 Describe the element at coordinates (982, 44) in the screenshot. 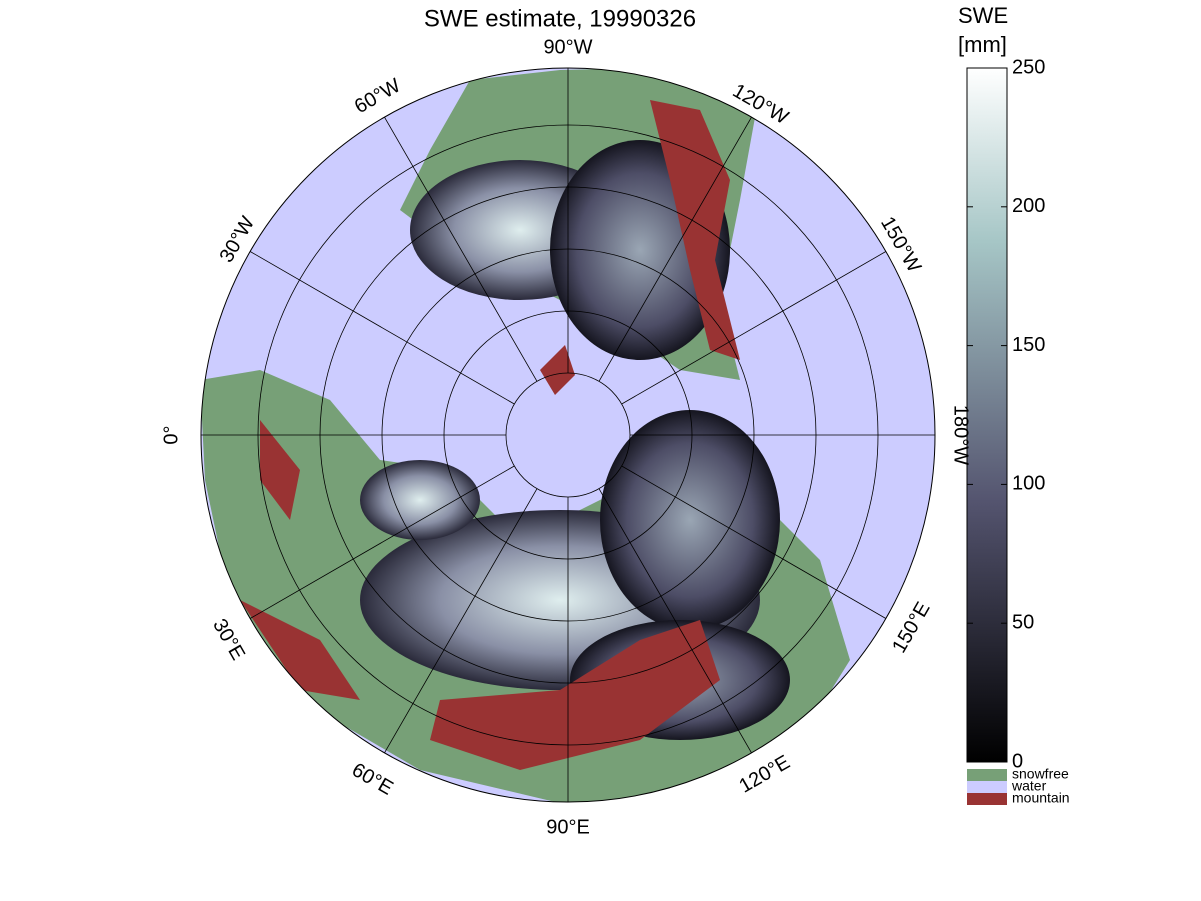

I see `colorbar-label: [mm]` at that location.